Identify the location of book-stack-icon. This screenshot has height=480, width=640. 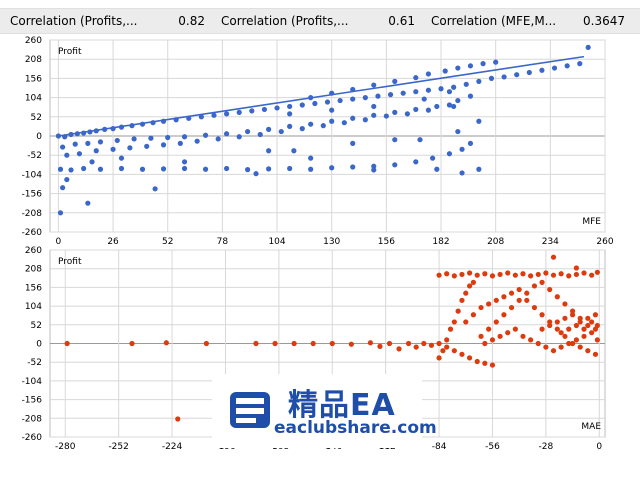
(250, 410).